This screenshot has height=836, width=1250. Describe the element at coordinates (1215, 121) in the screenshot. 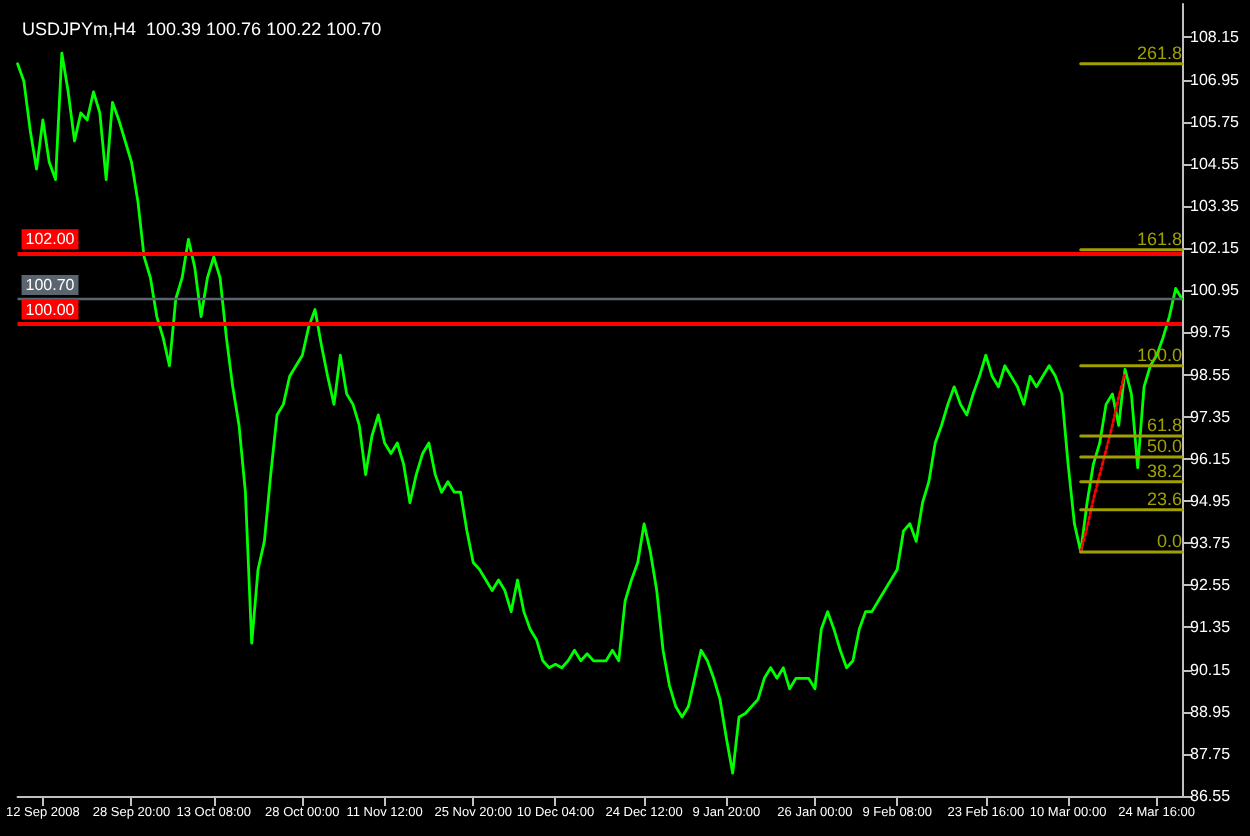

I see `y-tick-label: 105.75` at that location.